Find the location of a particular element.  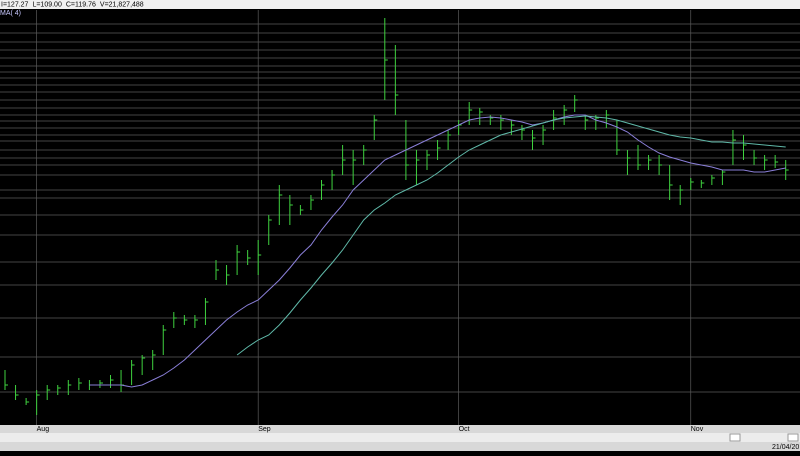

info-value: V=21,827,488 is located at coordinates (122, 4).